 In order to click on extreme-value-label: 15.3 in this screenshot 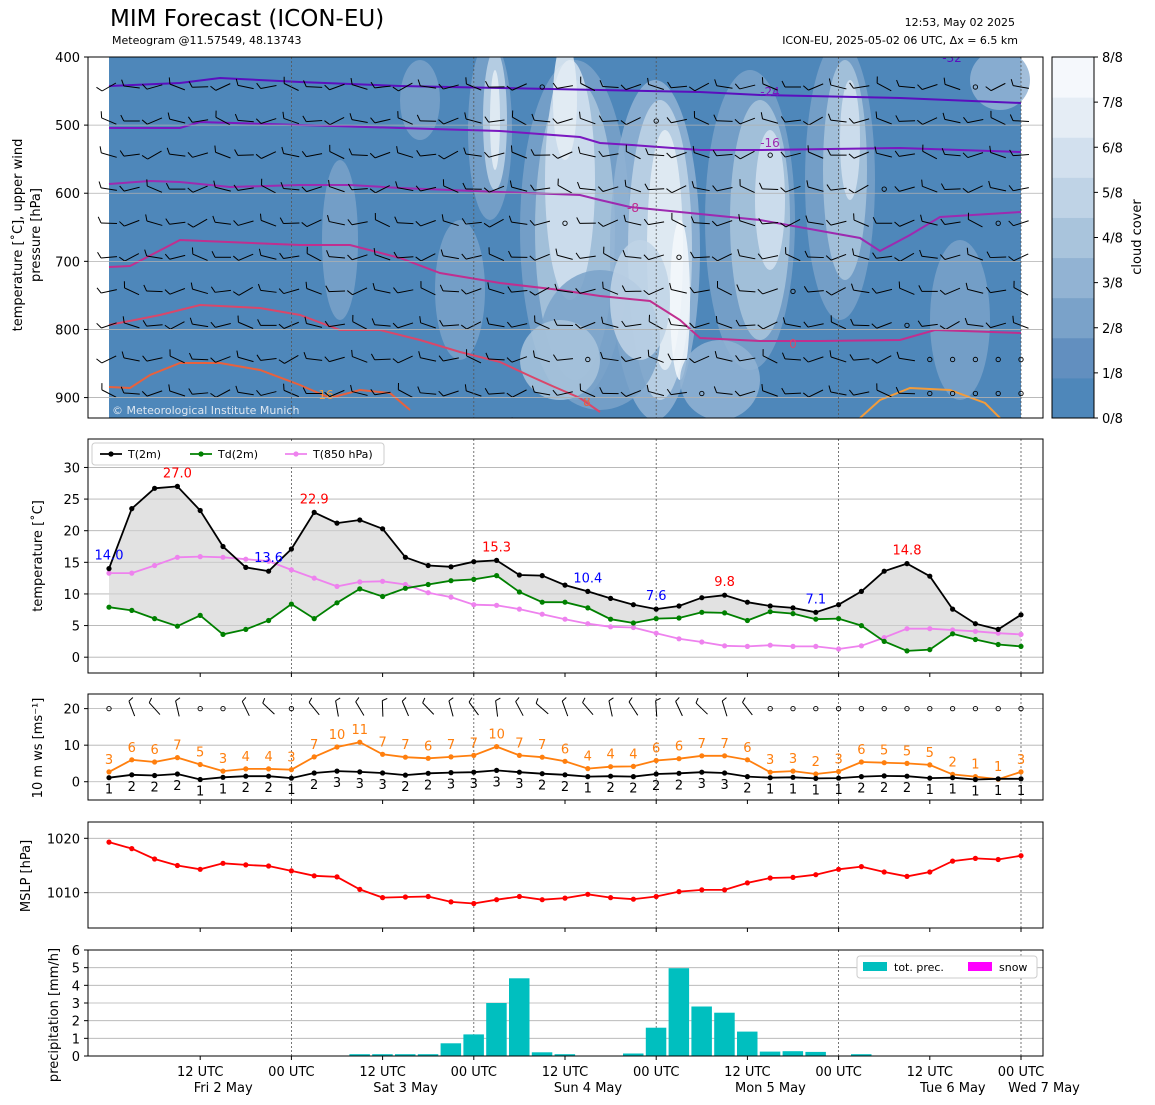, I will do `click(496, 547)`.